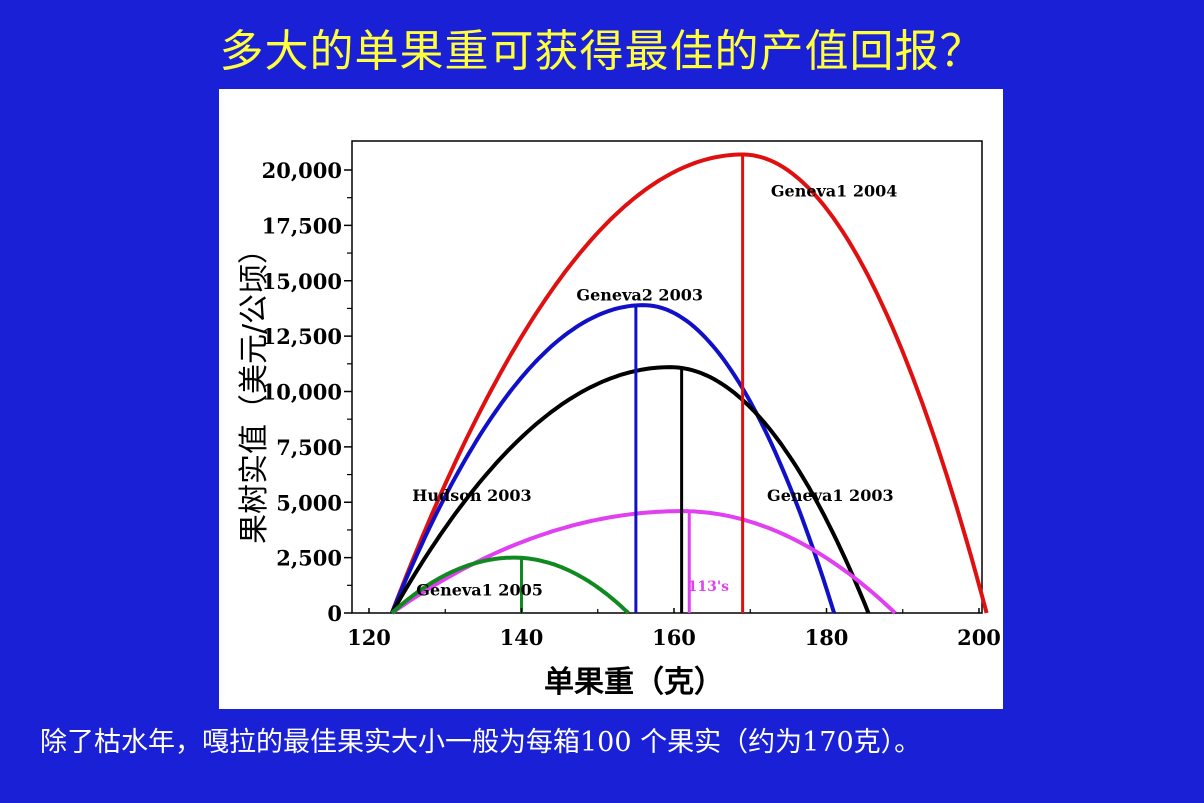 The image size is (1204, 803). Describe the element at coordinates (334, 613) in the screenshot. I see `y-tick-label: 0` at that location.